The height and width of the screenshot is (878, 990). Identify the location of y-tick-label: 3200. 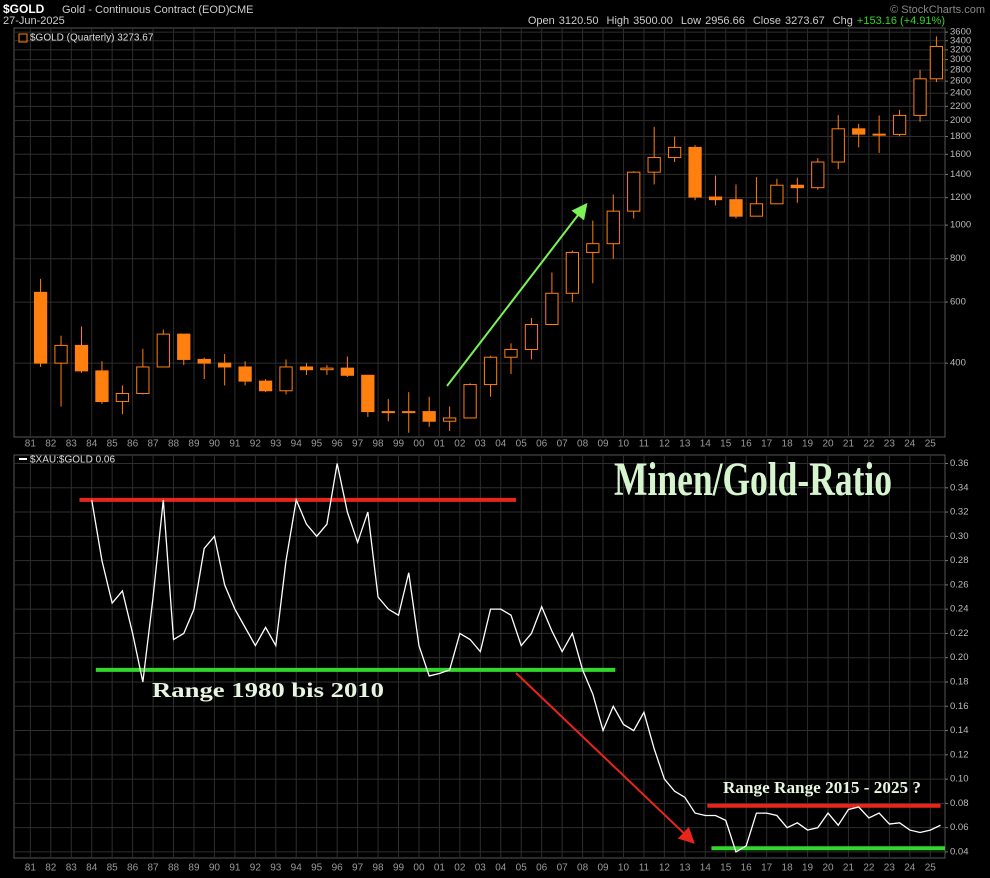
(960, 49).